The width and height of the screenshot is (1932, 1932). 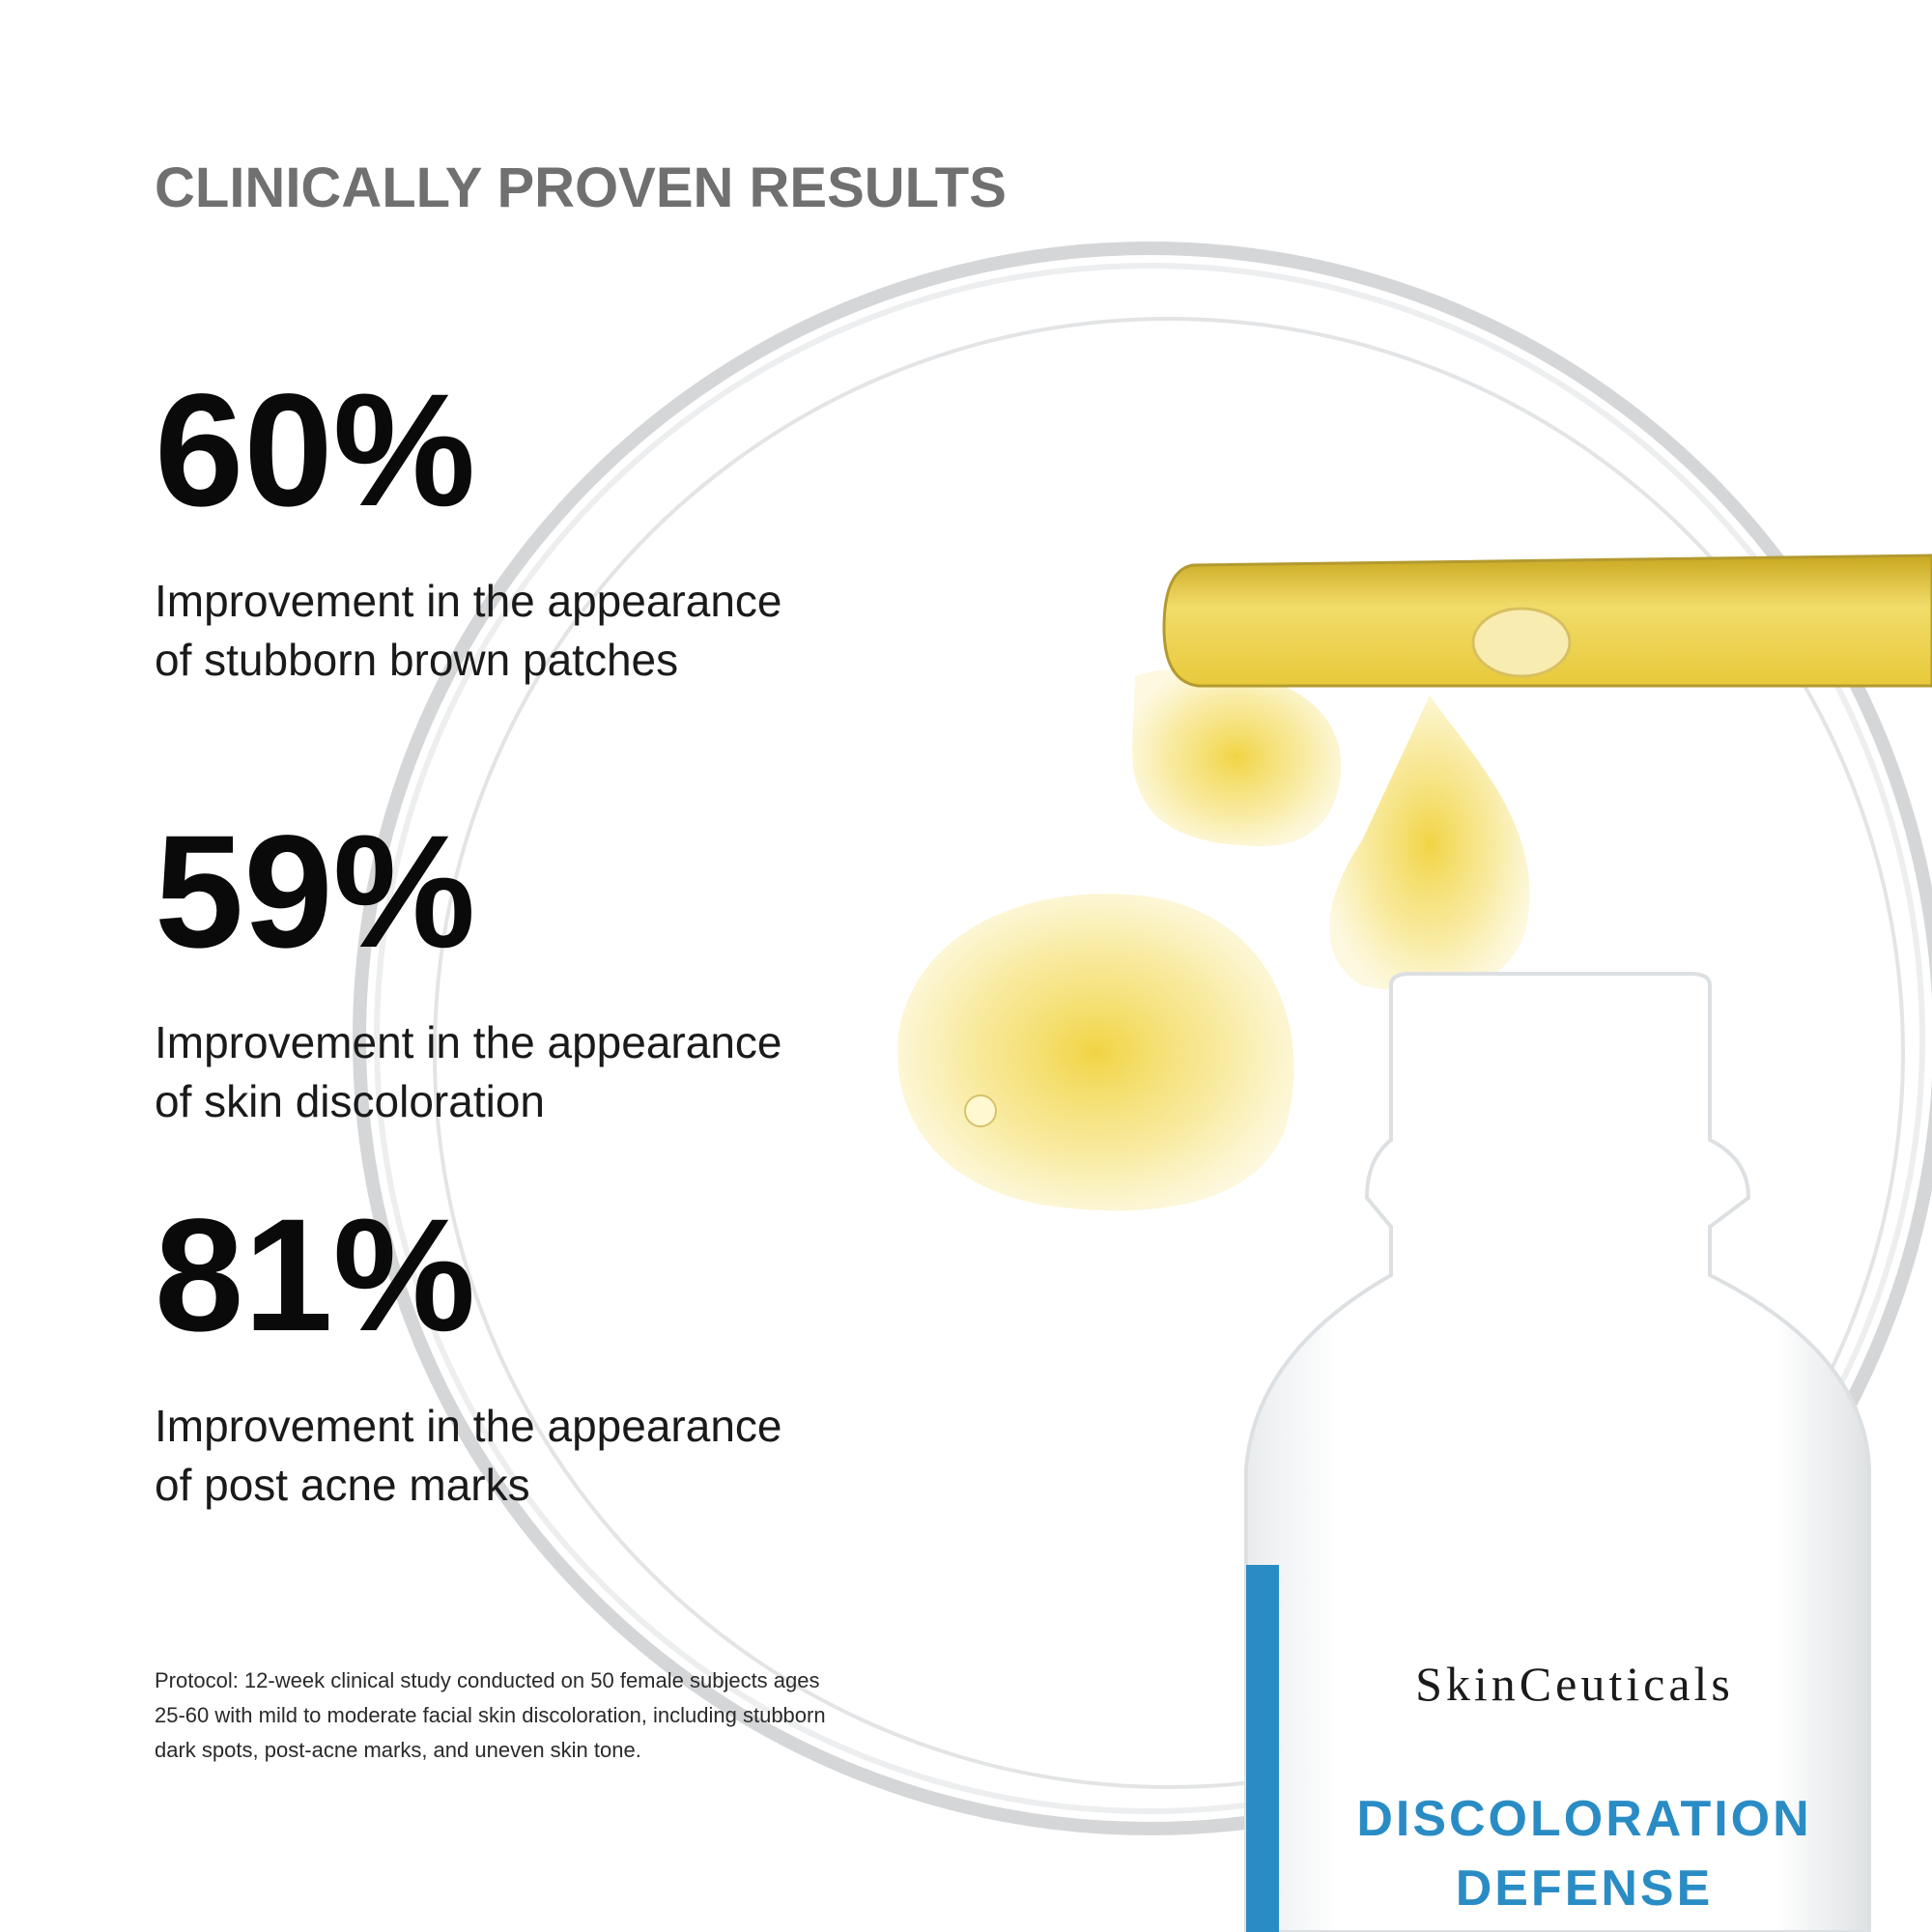 What do you see at coordinates (315, 892) in the screenshot?
I see `stat-value: 59%` at bounding box center [315, 892].